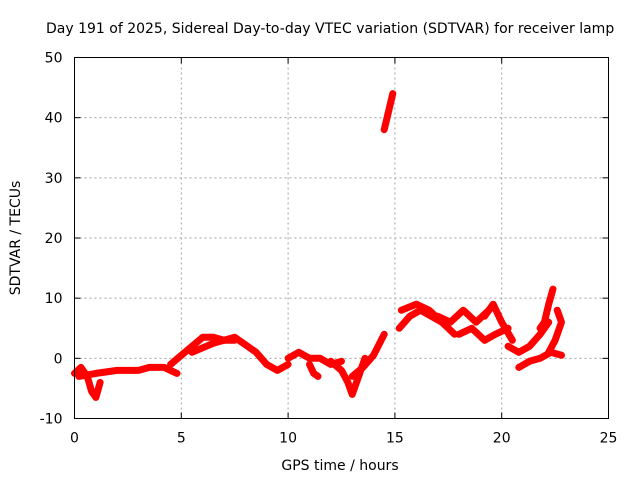  Describe the element at coordinates (609, 439) in the screenshot. I see `x-tick-label: 25` at that location.